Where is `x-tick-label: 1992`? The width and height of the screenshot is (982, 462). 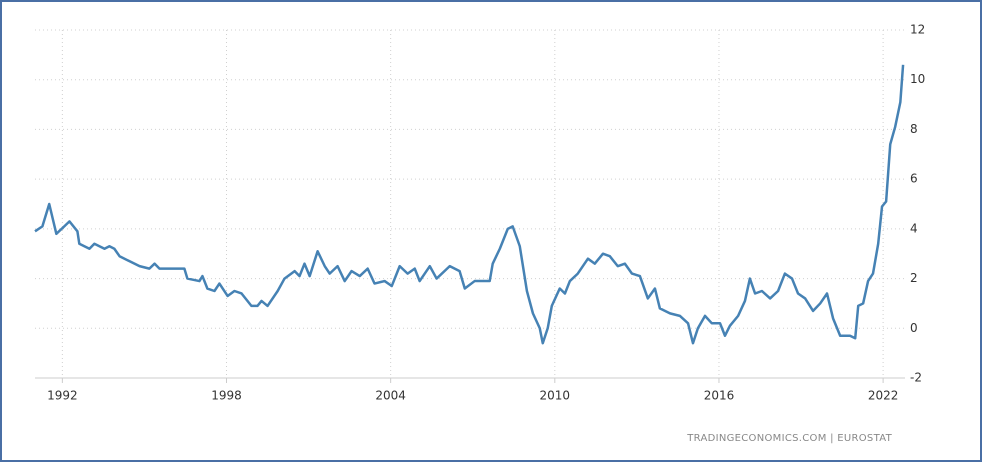 x-tick-label: 1992 is located at coordinates (62, 396).